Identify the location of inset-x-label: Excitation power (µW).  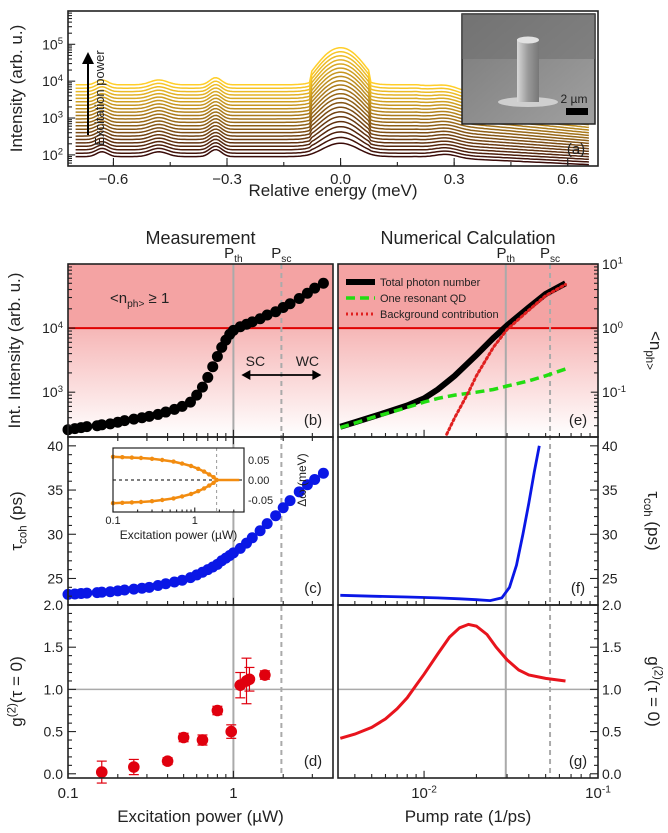
(179, 535).